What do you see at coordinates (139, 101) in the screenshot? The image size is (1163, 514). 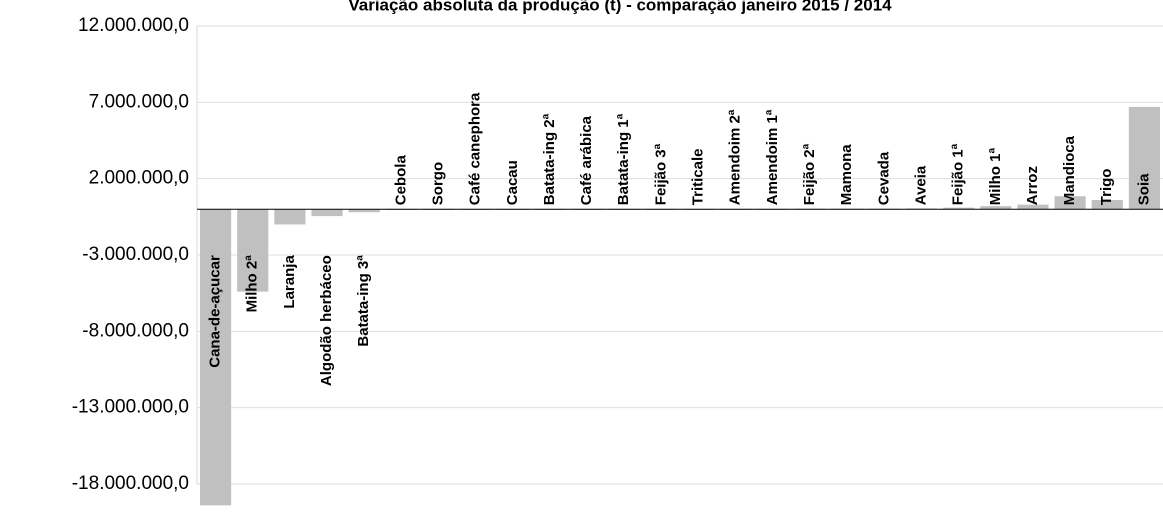 I see `y-tick-label: 7.000.000,0` at bounding box center [139, 101].